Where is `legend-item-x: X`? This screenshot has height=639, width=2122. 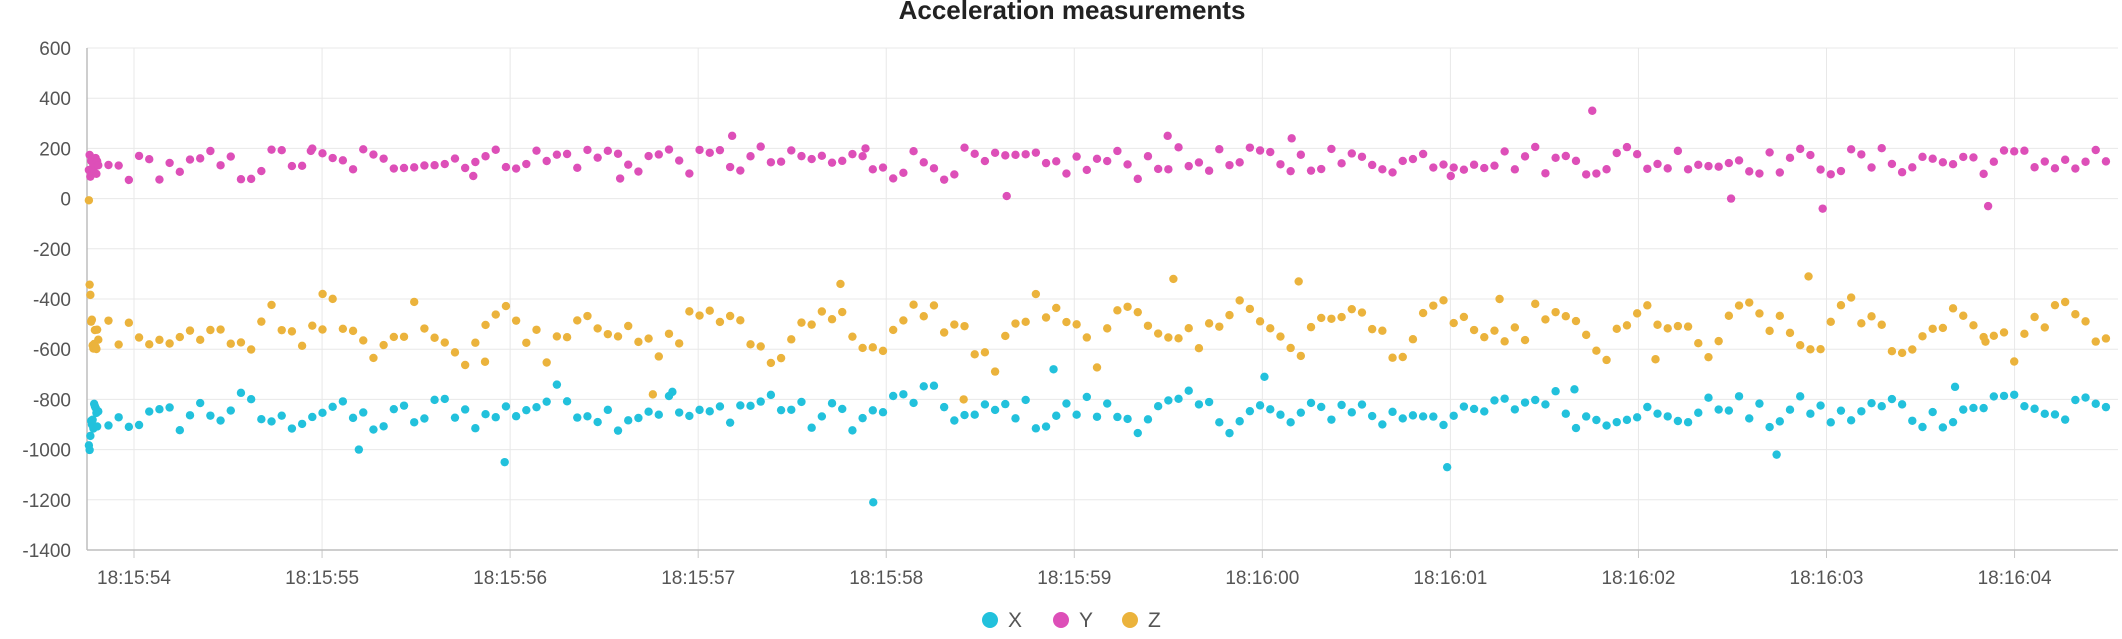 legend-item-x: X is located at coordinates (1002, 620).